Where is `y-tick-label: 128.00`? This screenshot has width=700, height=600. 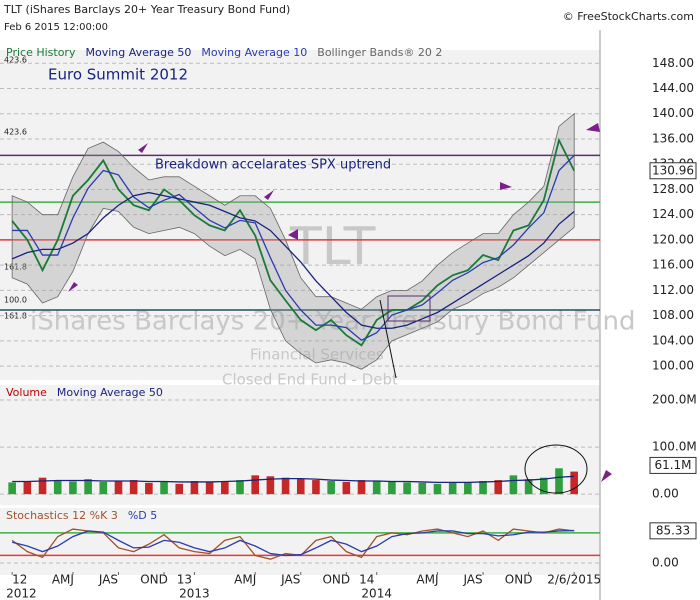 y-tick-label: 128.00 is located at coordinates (673, 189).